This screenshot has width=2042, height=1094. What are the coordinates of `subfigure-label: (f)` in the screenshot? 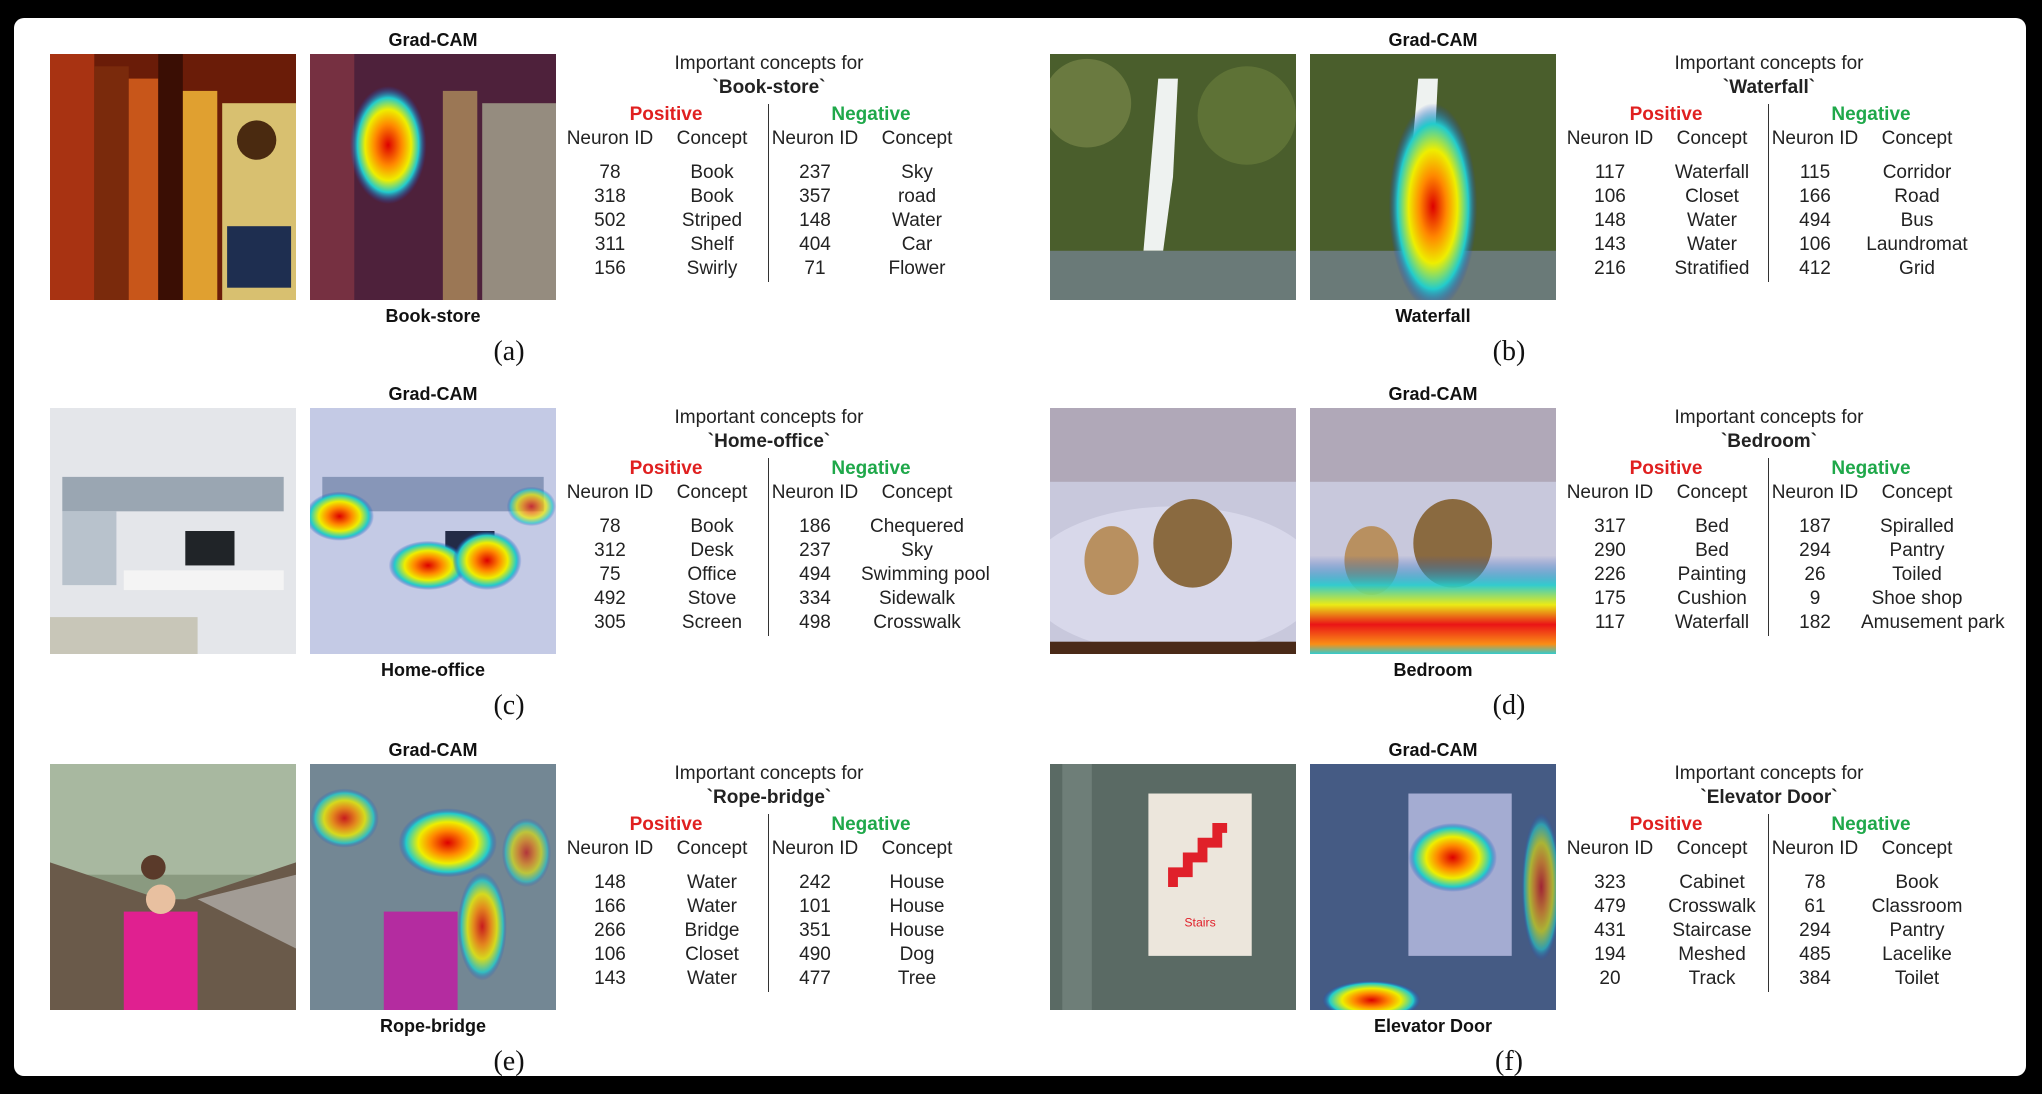 It's located at (1509, 1061).